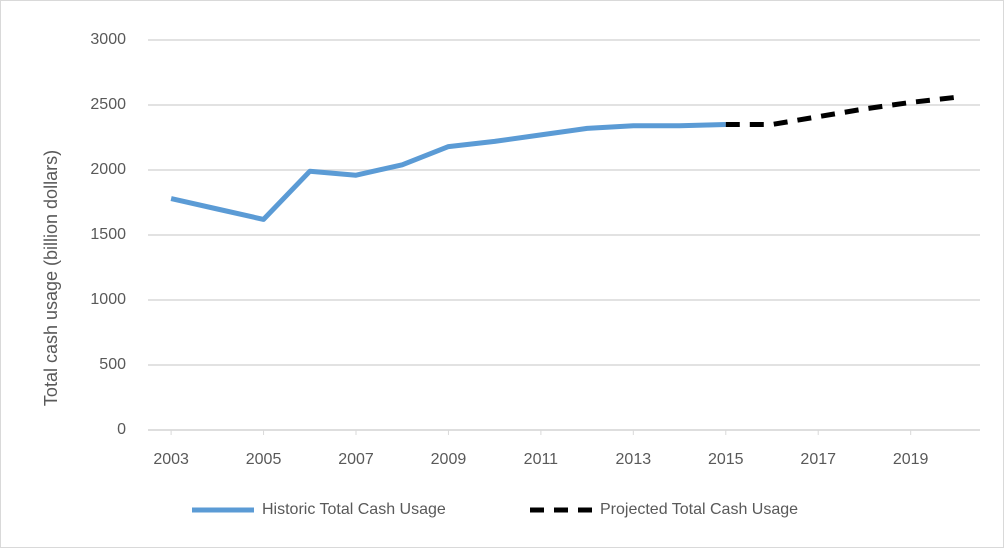 The height and width of the screenshot is (548, 1004). I want to click on y-tick-label: 0, so click(121, 429).